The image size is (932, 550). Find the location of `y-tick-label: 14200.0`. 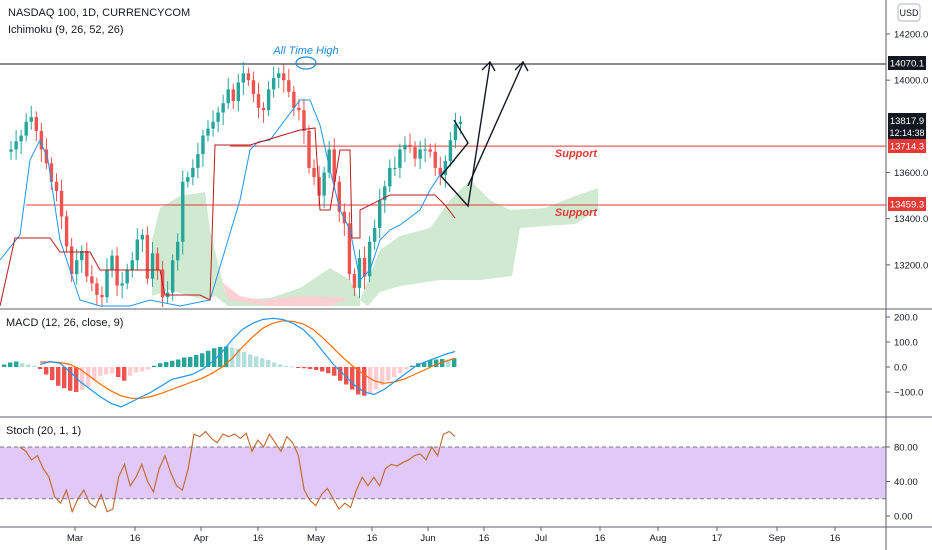

y-tick-label: 14200.0 is located at coordinates (911, 35).